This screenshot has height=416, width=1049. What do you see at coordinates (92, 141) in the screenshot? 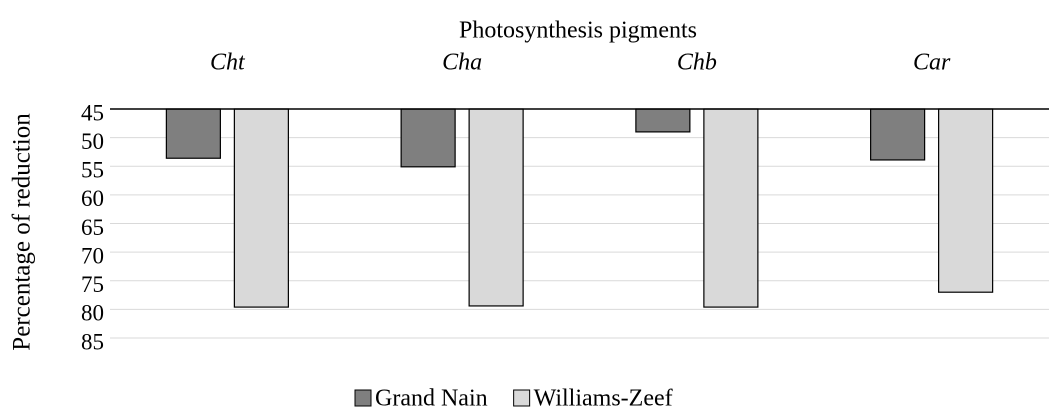
I see `y-tick-label: 50` at bounding box center [92, 141].